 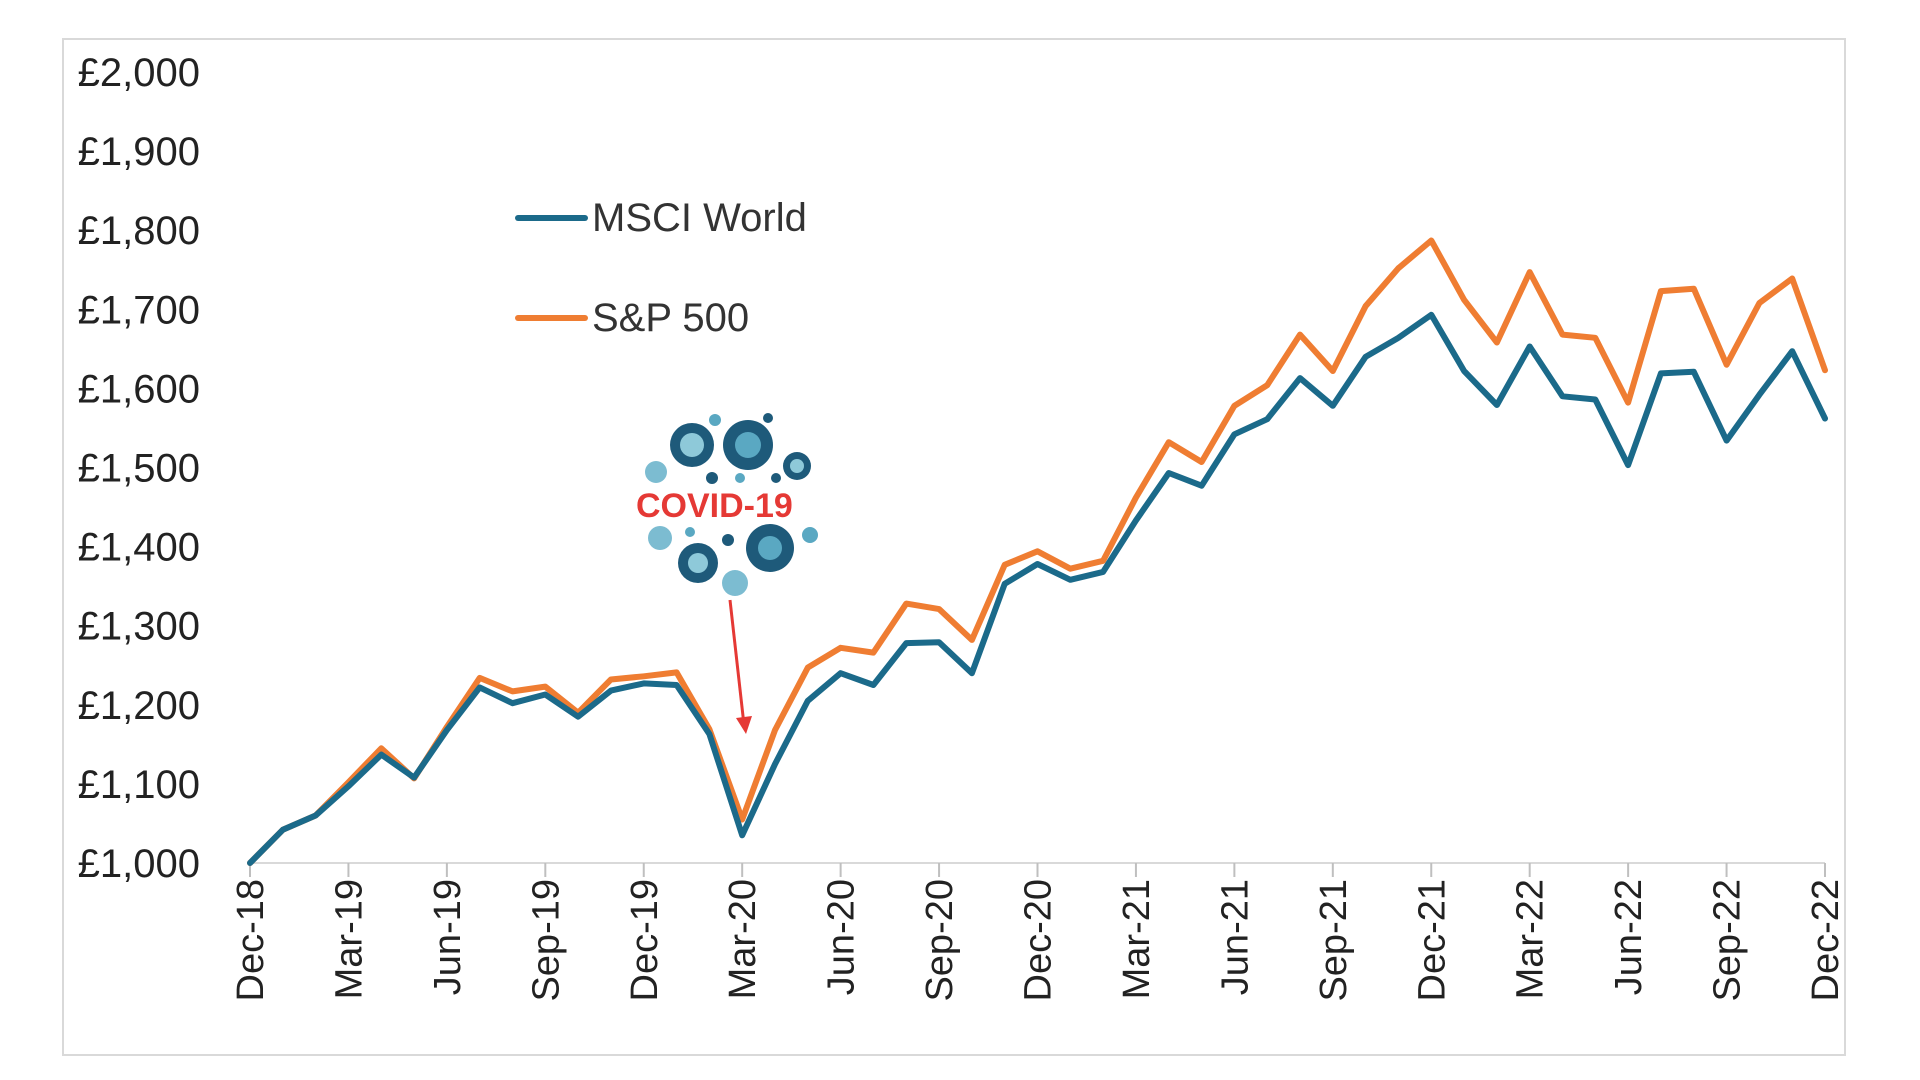 What do you see at coordinates (940, 940) in the screenshot?
I see `x-tick-label: Sep-20` at bounding box center [940, 940].